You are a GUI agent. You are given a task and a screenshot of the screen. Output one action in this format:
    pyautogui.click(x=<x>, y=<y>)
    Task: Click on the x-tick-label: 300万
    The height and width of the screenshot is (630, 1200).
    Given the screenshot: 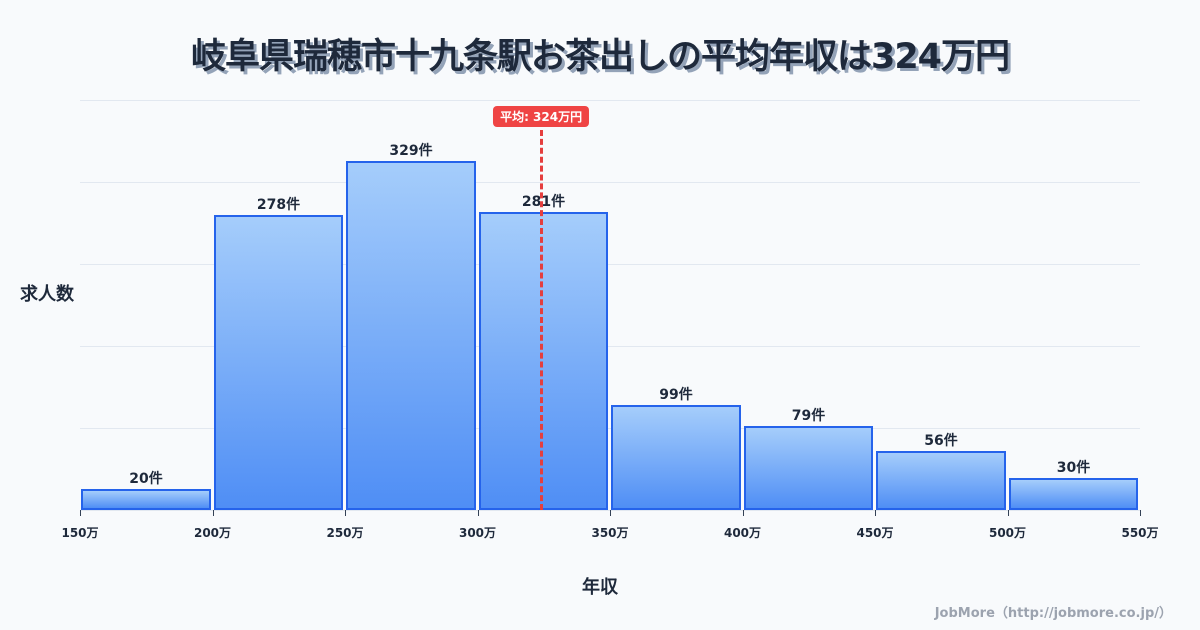 What is the action you would take?
    pyautogui.click(x=477, y=533)
    